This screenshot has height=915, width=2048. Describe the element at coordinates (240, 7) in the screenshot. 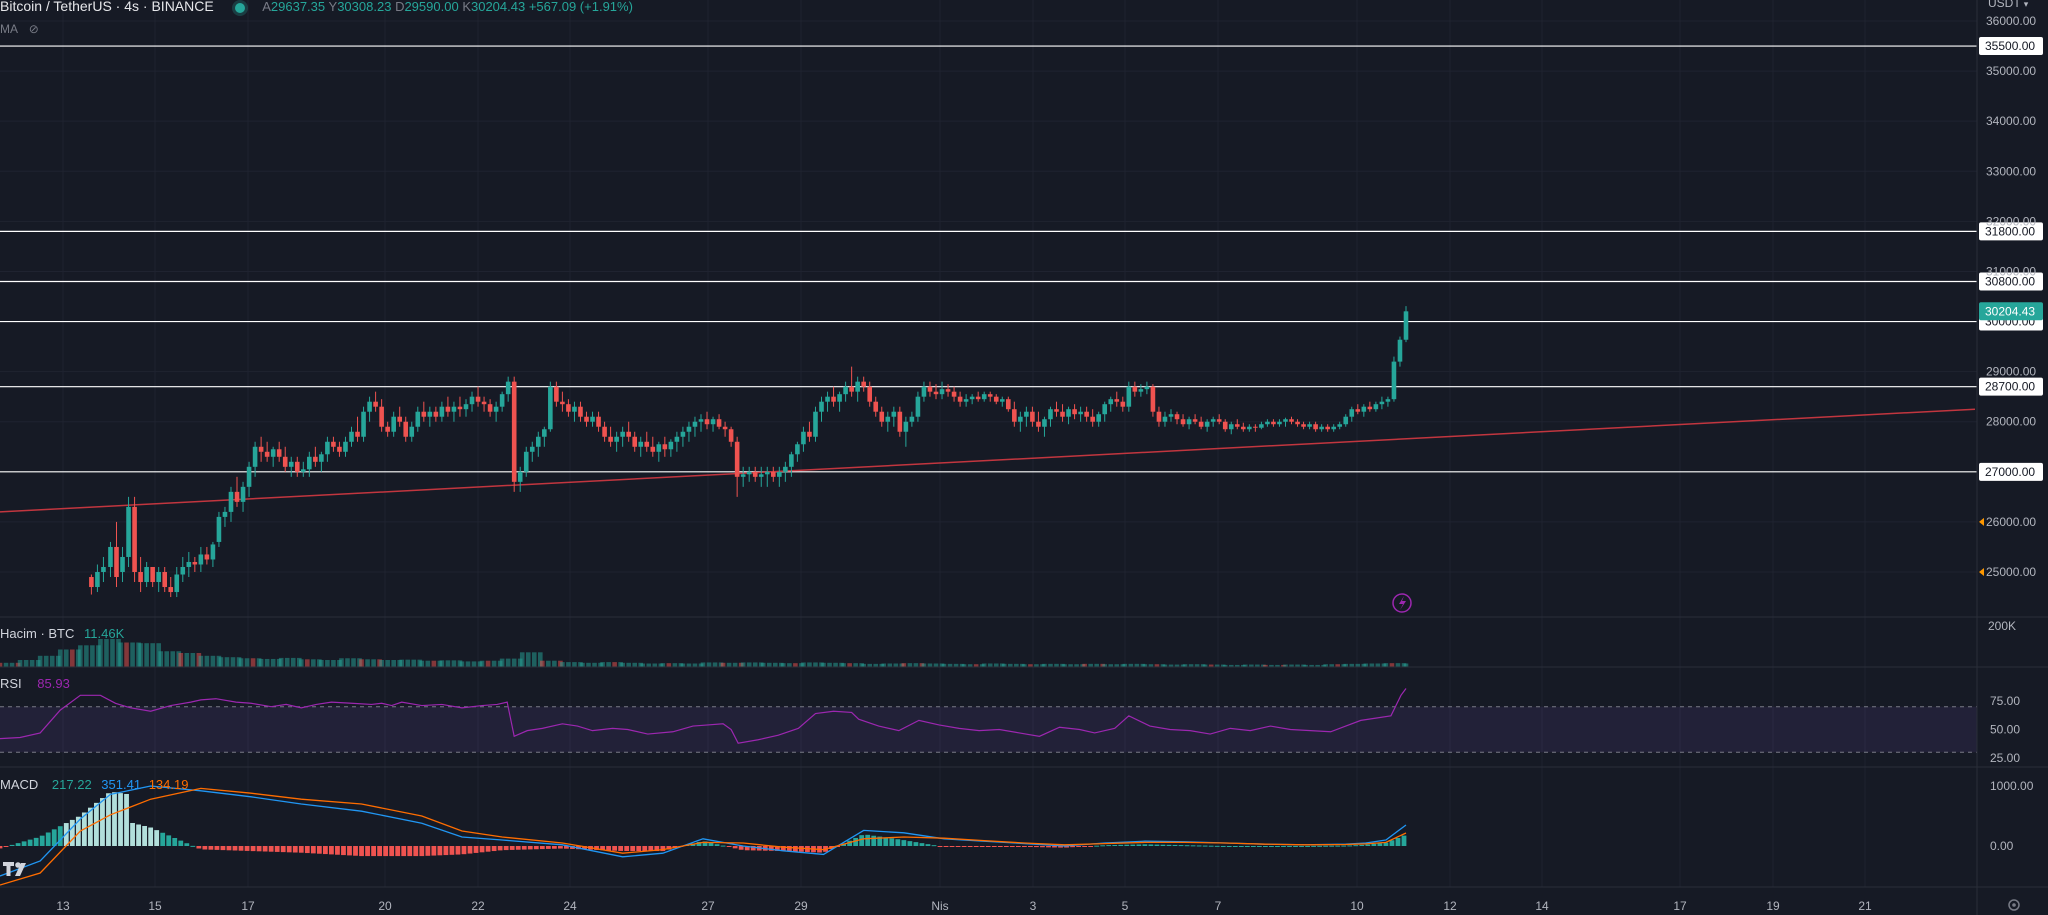

I see `market-status-icon` at that location.